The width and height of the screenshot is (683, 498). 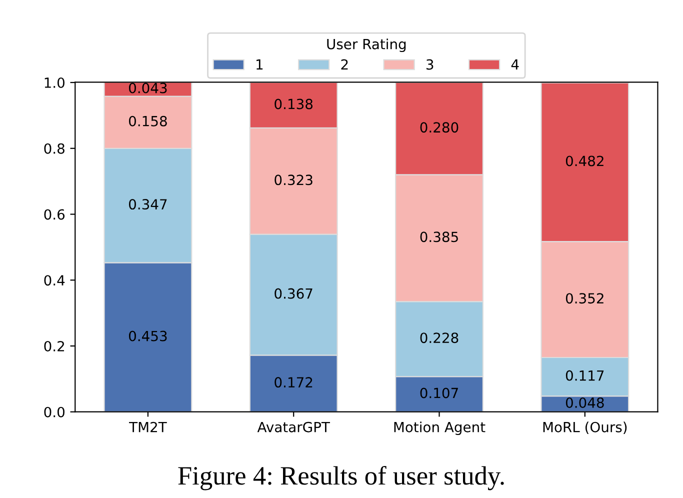 I want to click on data-label: 0.352, so click(x=585, y=298).